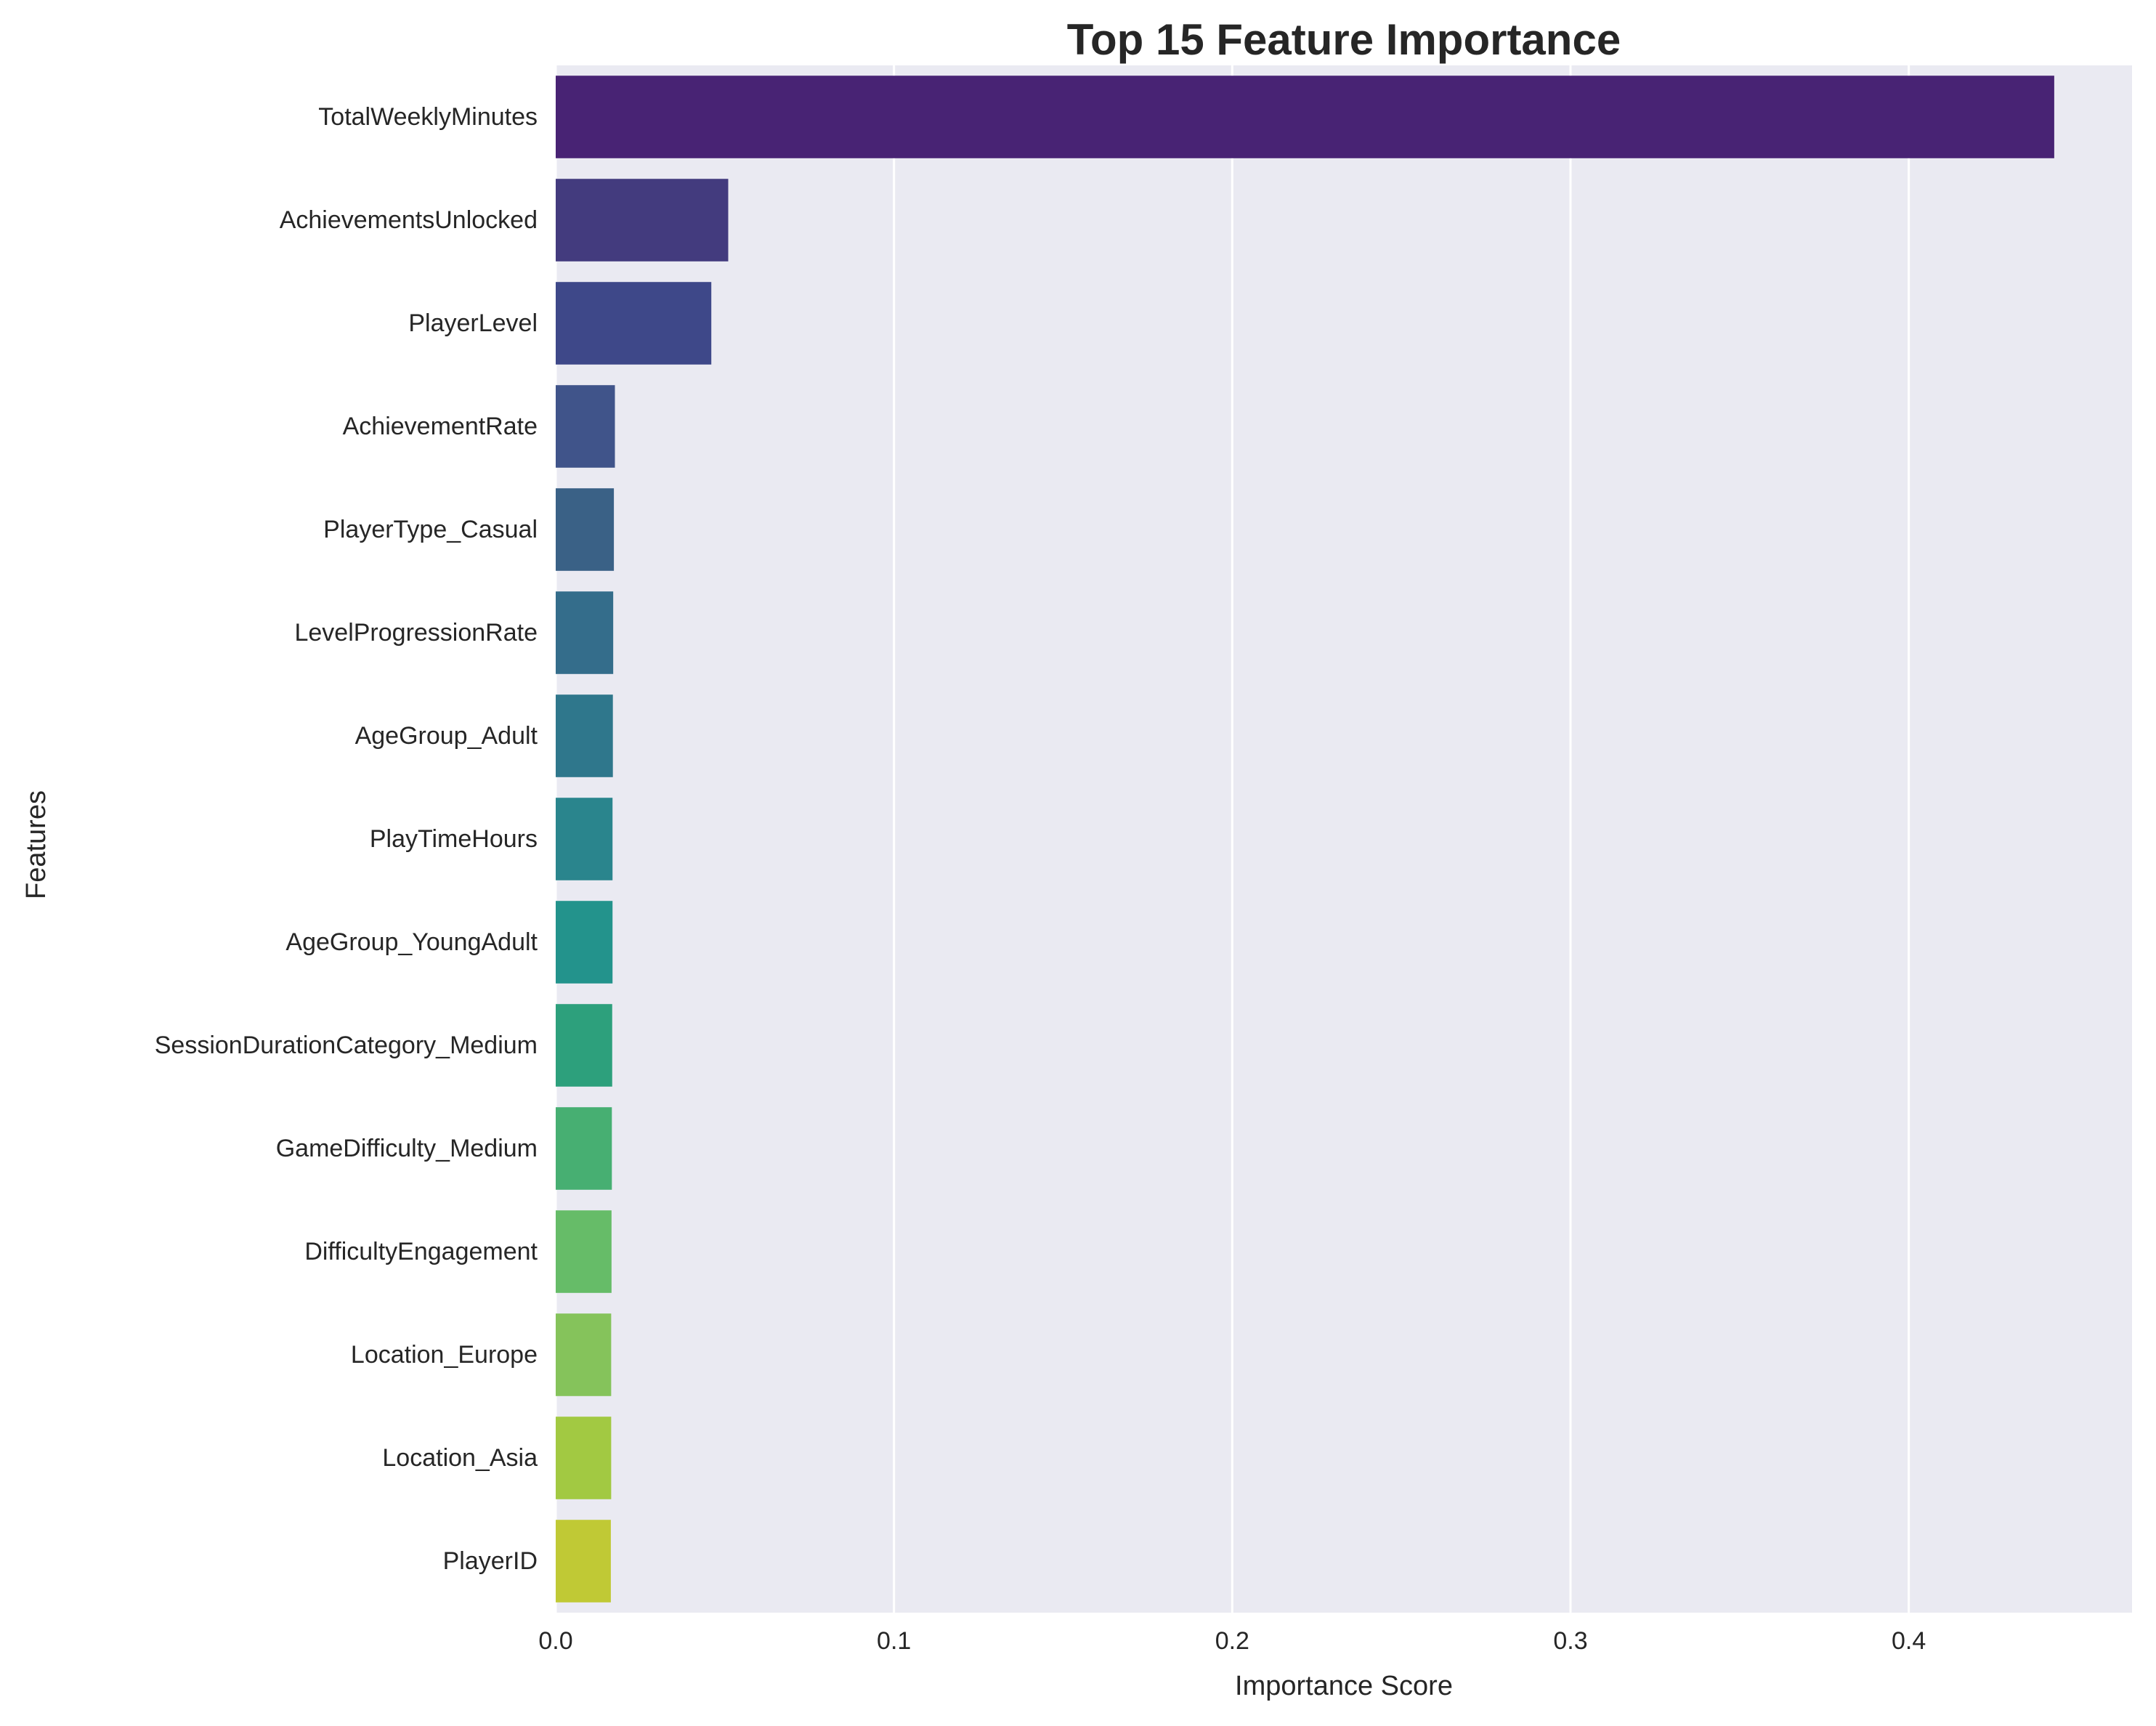  Describe the element at coordinates (446, 736) in the screenshot. I see `y-tick-label: AgeGroup_Adult` at that location.